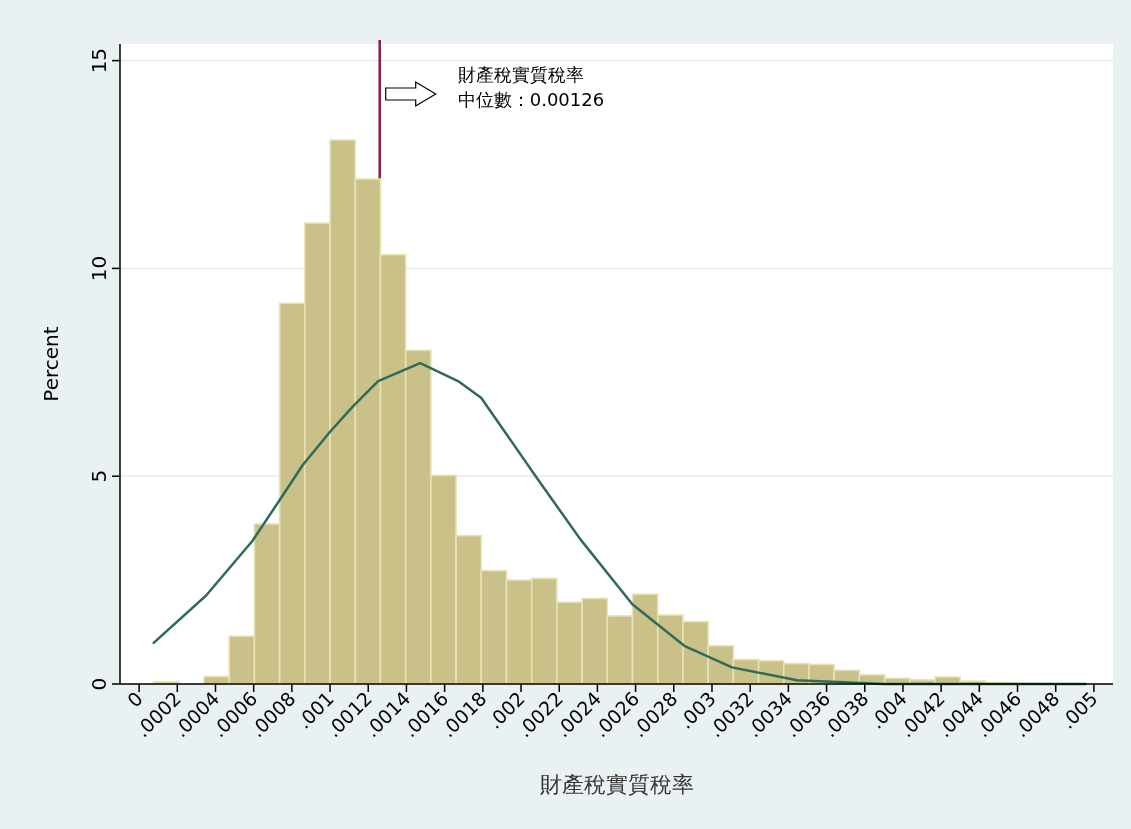 This screenshot has height=829, width=1131. I want to click on y-tick-label: 0, so click(99, 684).